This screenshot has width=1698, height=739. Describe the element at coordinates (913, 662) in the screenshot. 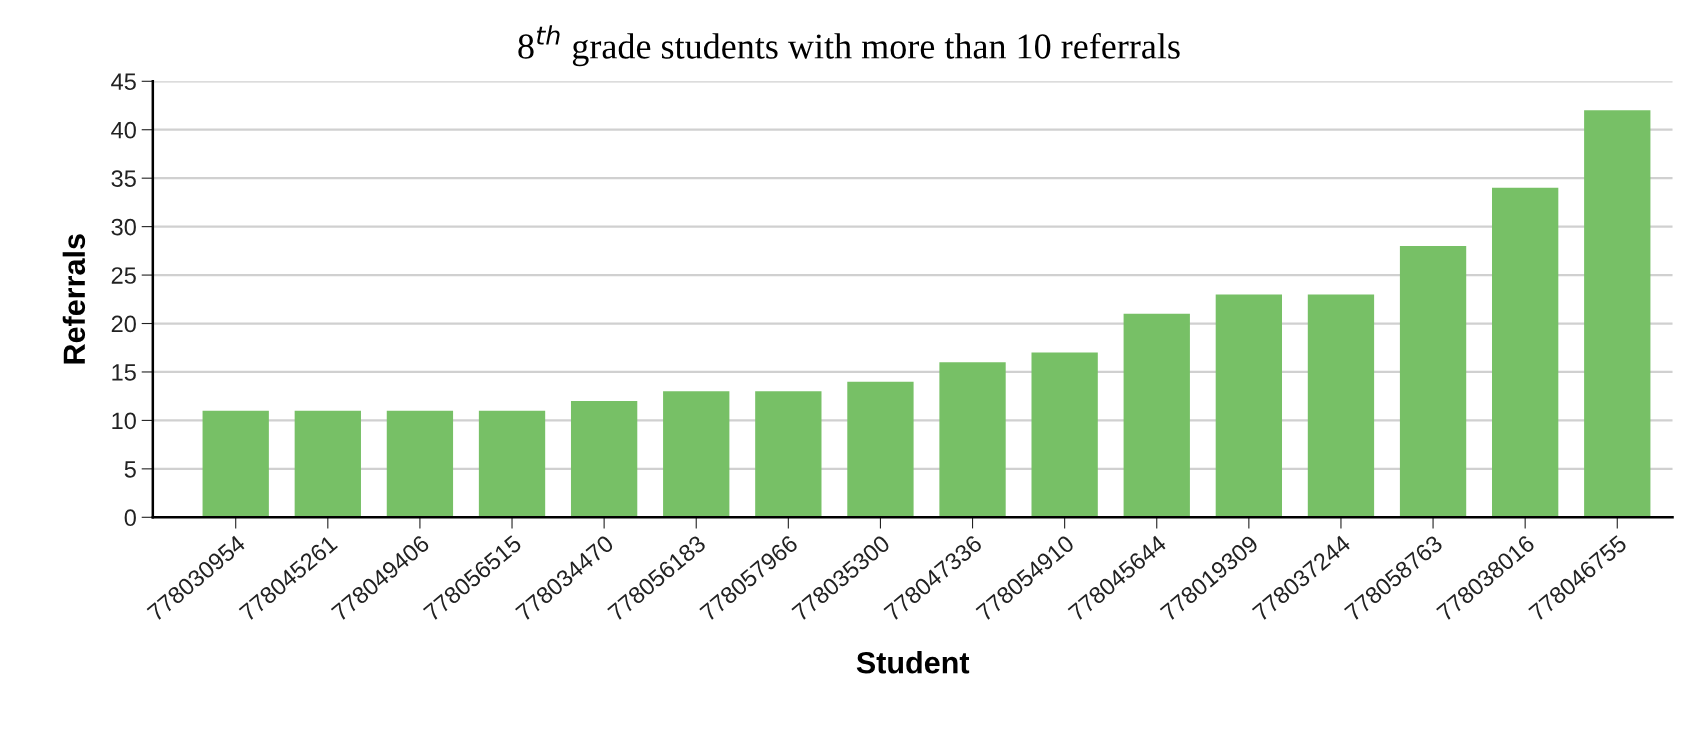

I see `x-axis-title: Student` at that location.